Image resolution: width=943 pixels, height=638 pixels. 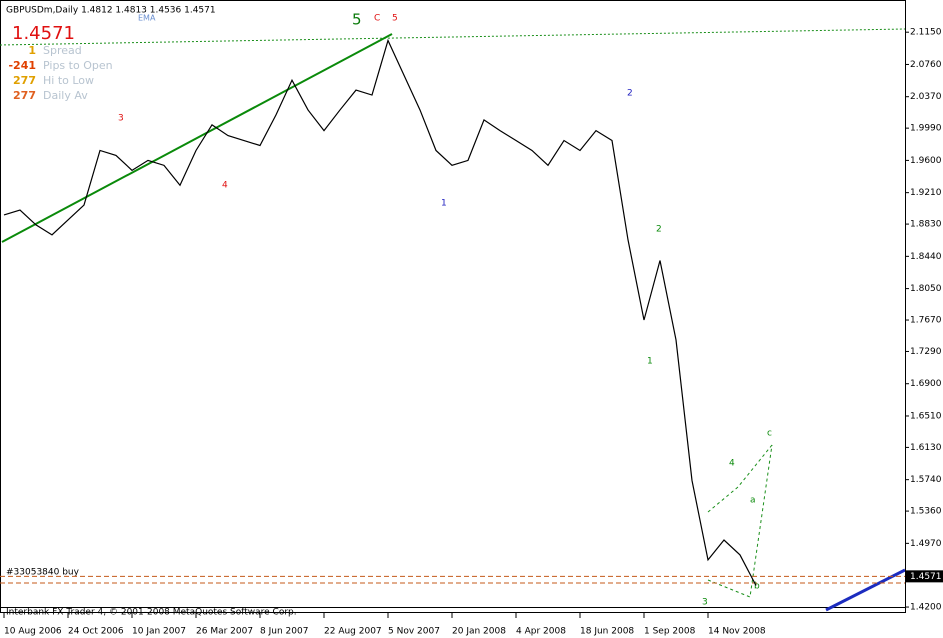 I want to click on x-tick-label: 4 Apr 2008, so click(x=541, y=632).